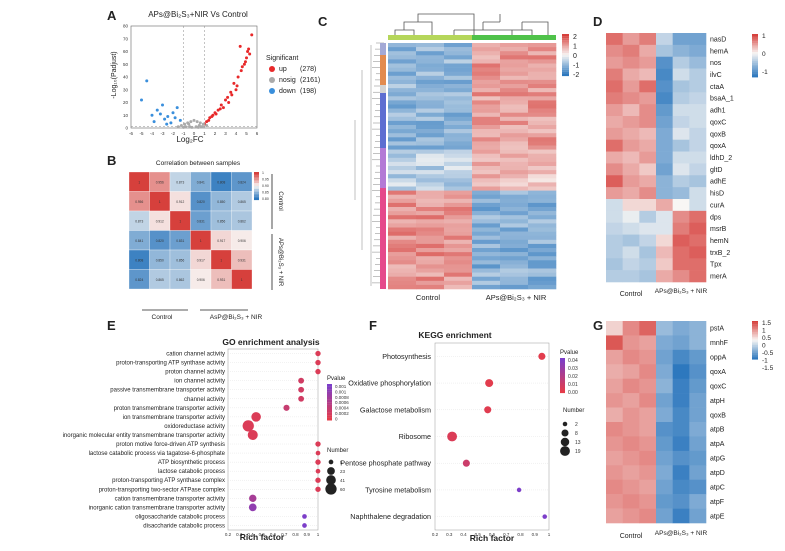  What do you see at coordinates (250, 534) in the screenshot?
I see `go-xtick: 0.4` at bounding box center [250, 534].